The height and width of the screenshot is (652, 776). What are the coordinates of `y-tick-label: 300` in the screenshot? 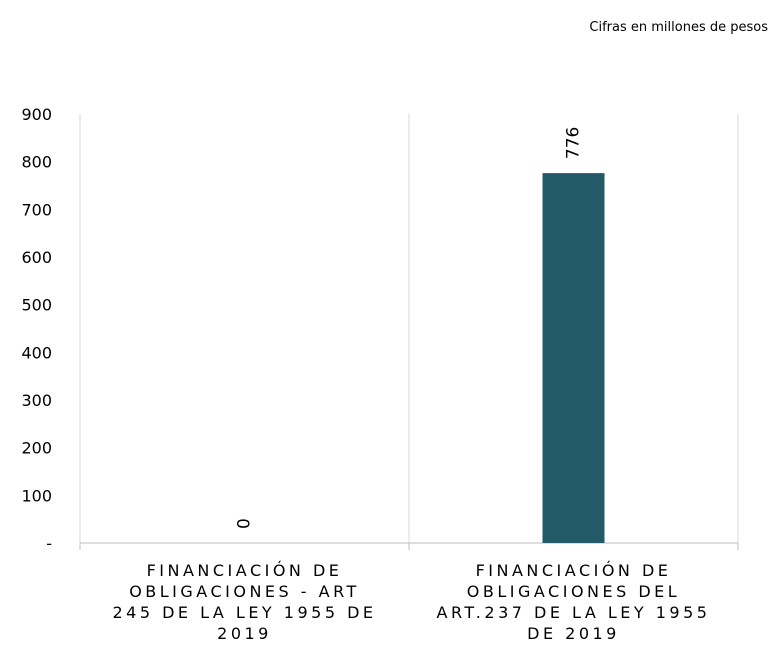 It's located at (36, 400).